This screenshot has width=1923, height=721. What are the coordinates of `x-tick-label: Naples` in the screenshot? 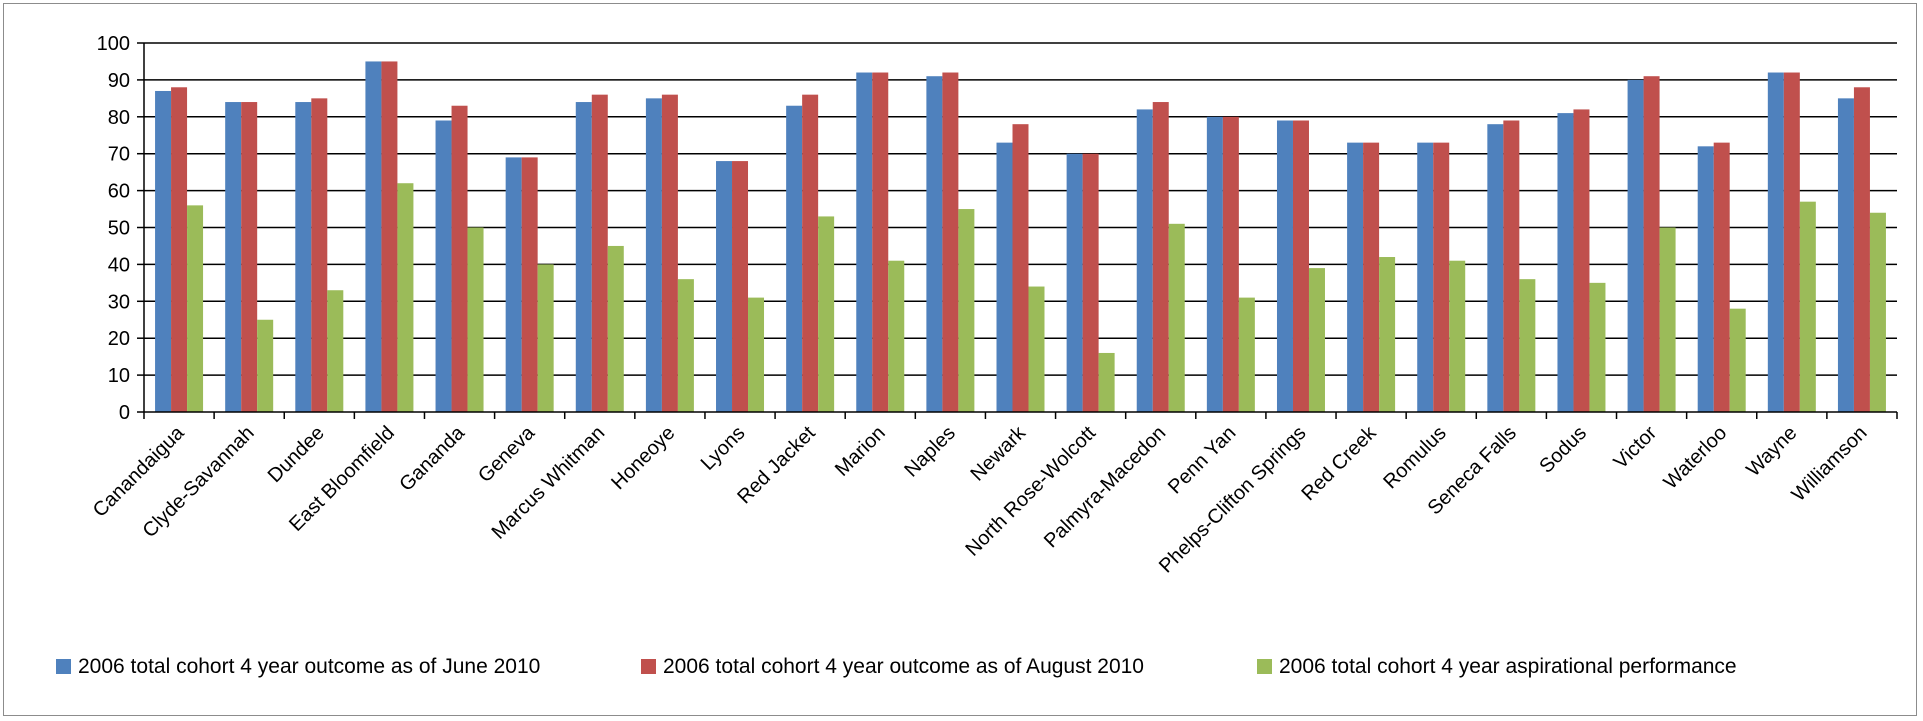 It's located at (930, 452).